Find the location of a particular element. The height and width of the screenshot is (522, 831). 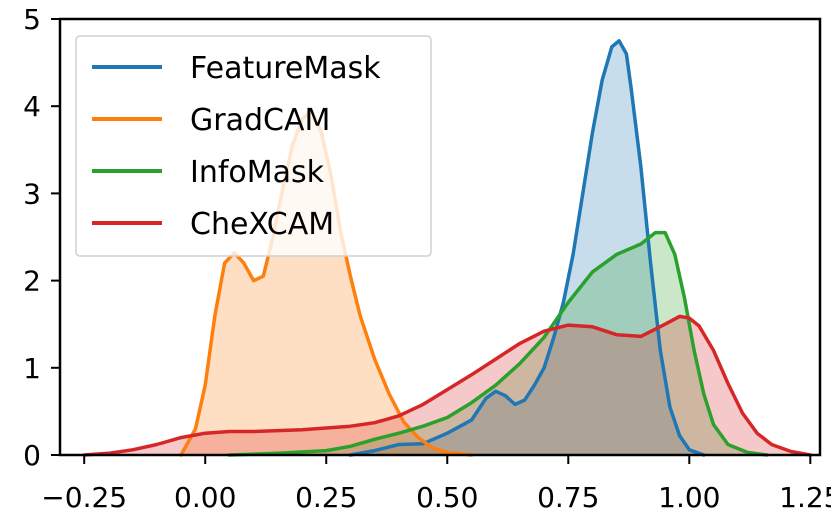

x-tick-label: 0.75 is located at coordinates (568, 497).